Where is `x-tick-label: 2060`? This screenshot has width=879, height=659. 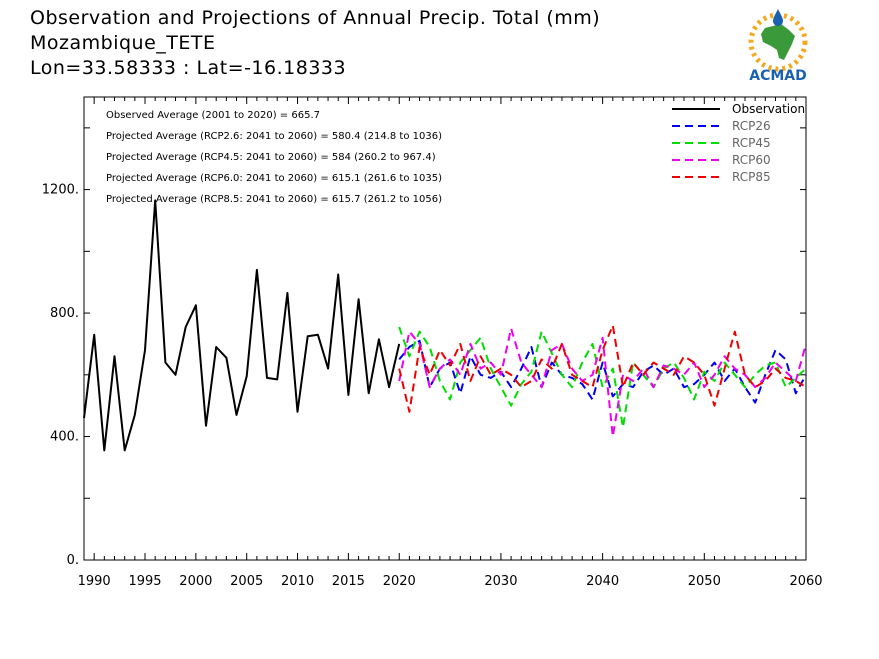
x-tick-label: 2060 is located at coordinates (805, 581).